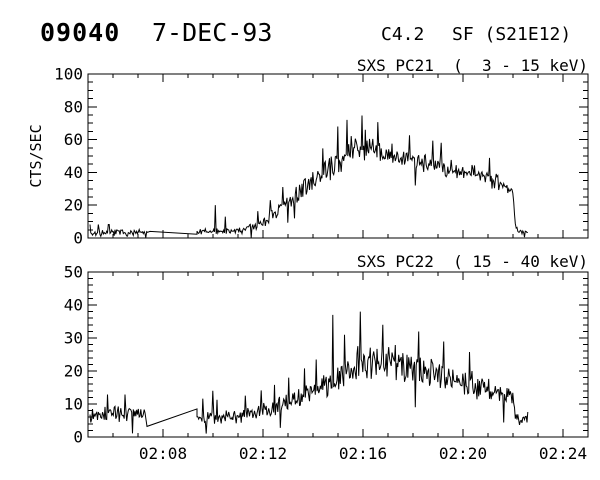  I want to click on x-tick-label: 02:24, so click(563, 453).